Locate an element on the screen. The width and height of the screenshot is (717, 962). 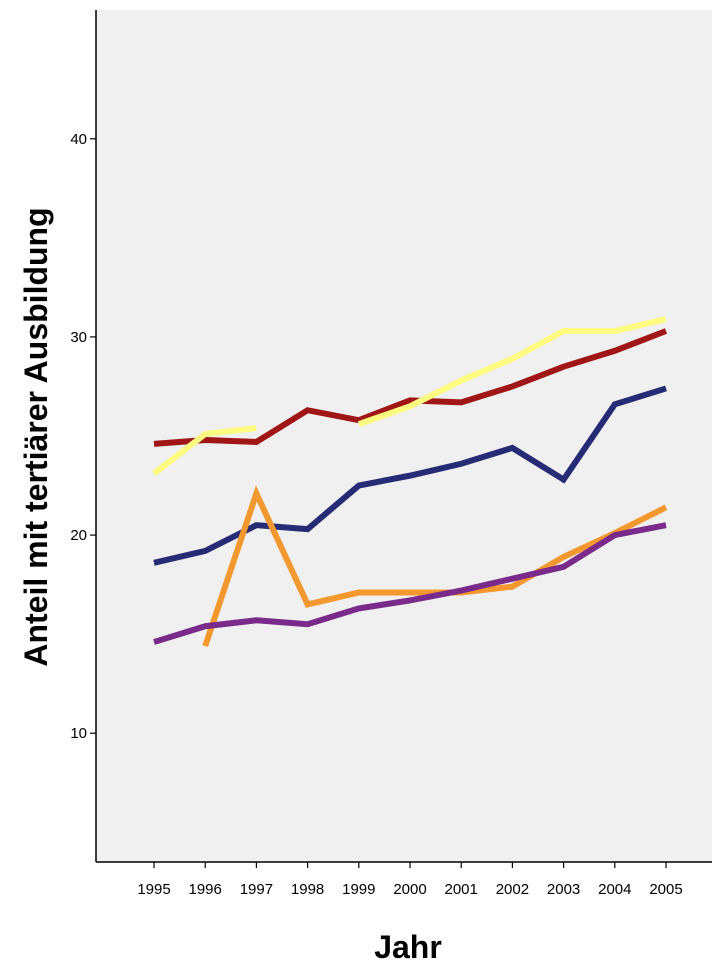
x-tick-label: 1999 is located at coordinates (358, 889).